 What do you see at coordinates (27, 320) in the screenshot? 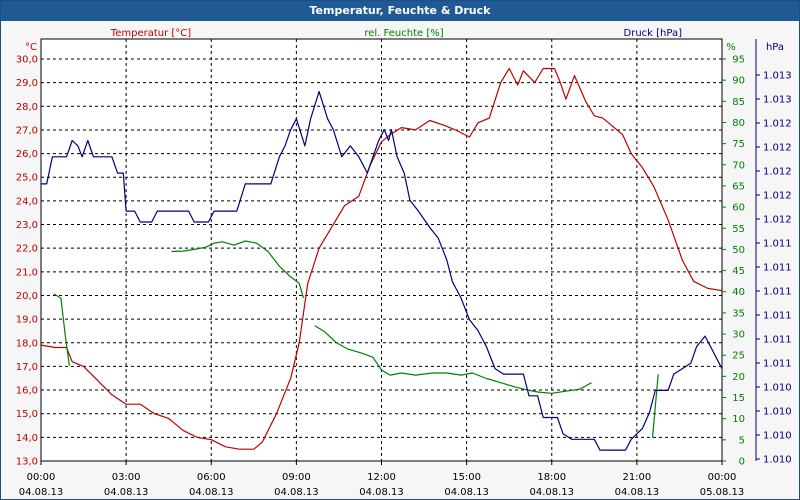
I see `temperature-tick-label: 19,0` at bounding box center [27, 320].